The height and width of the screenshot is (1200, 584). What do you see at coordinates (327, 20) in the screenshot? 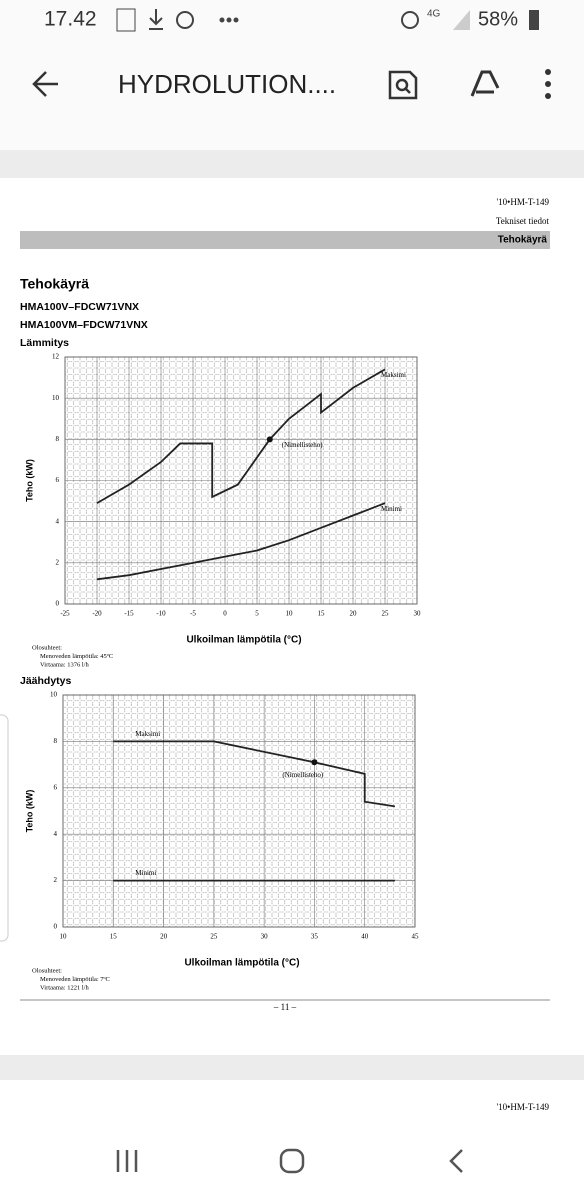
I see `status-icons` at bounding box center [327, 20].